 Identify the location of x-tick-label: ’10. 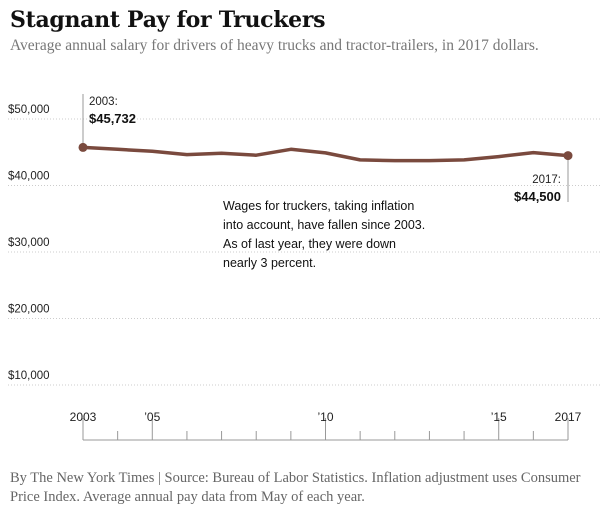
(325, 417).